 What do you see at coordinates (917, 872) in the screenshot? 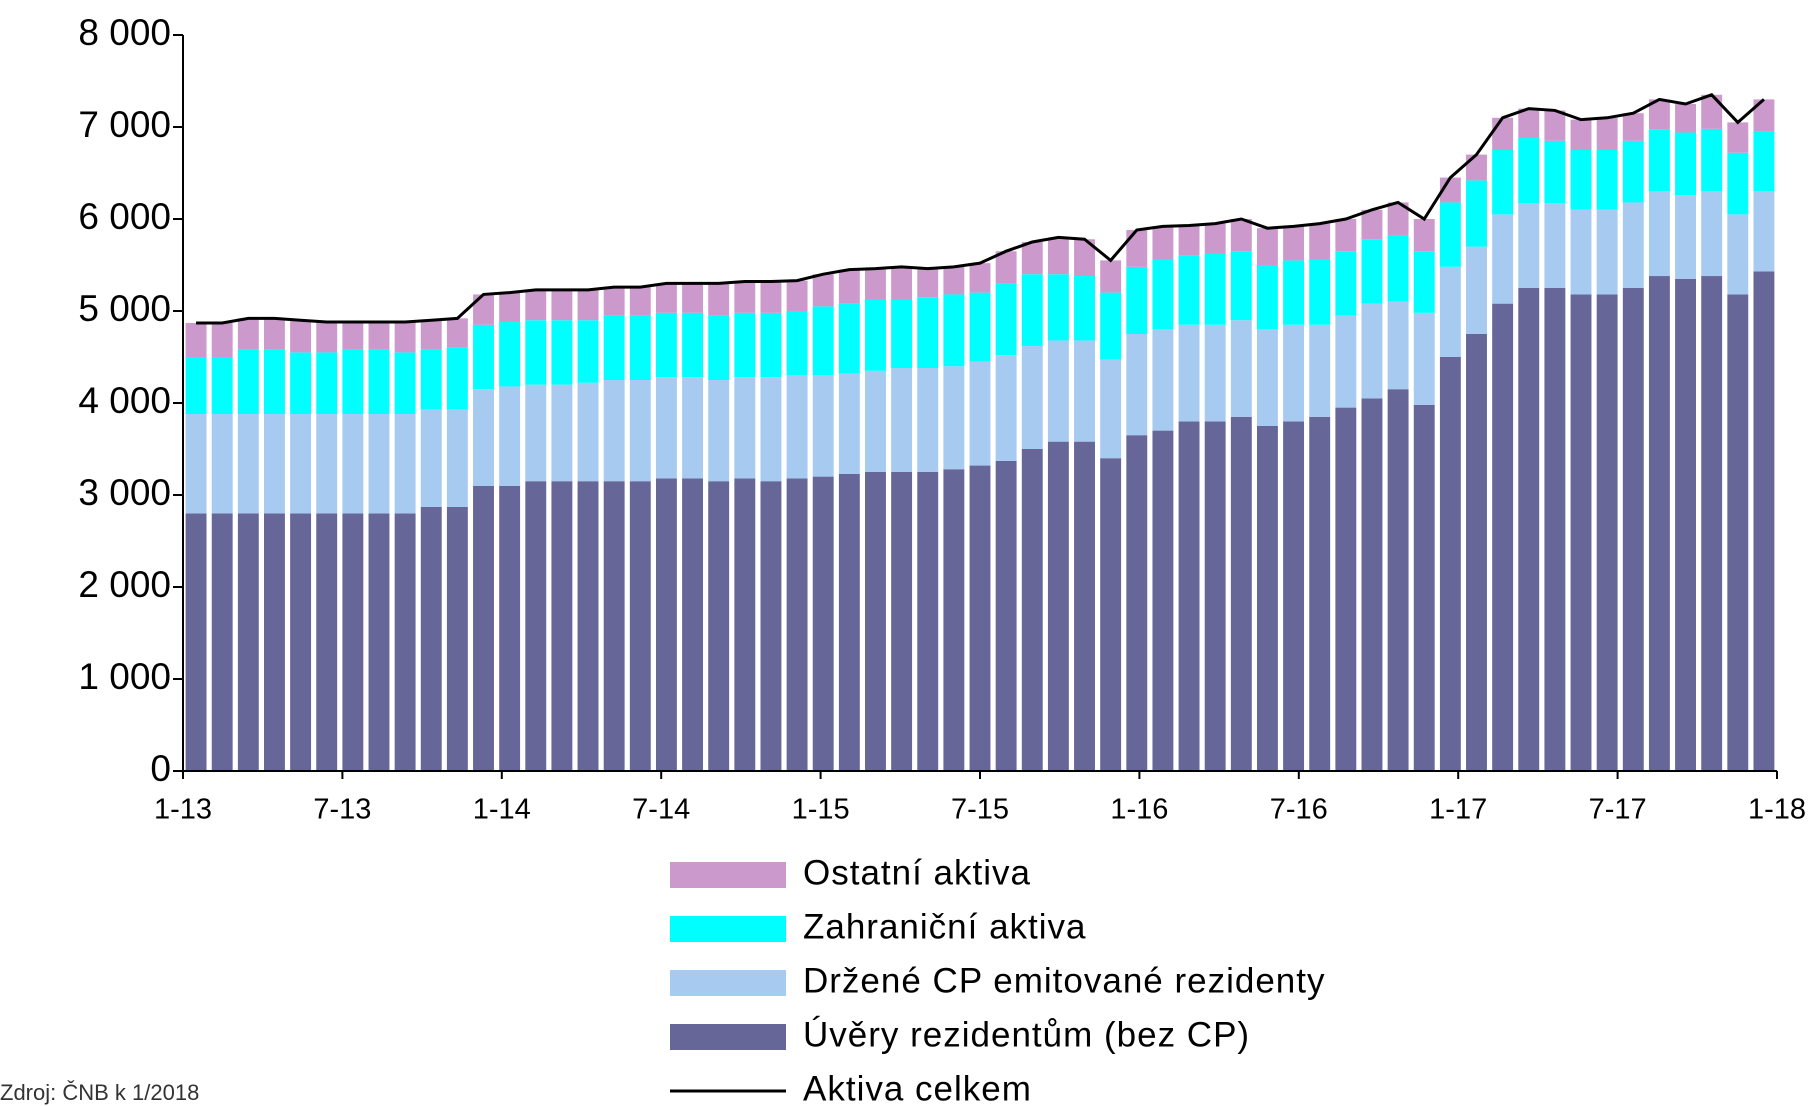
I see `legend-label: Ostatní aktiva` at bounding box center [917, 872].